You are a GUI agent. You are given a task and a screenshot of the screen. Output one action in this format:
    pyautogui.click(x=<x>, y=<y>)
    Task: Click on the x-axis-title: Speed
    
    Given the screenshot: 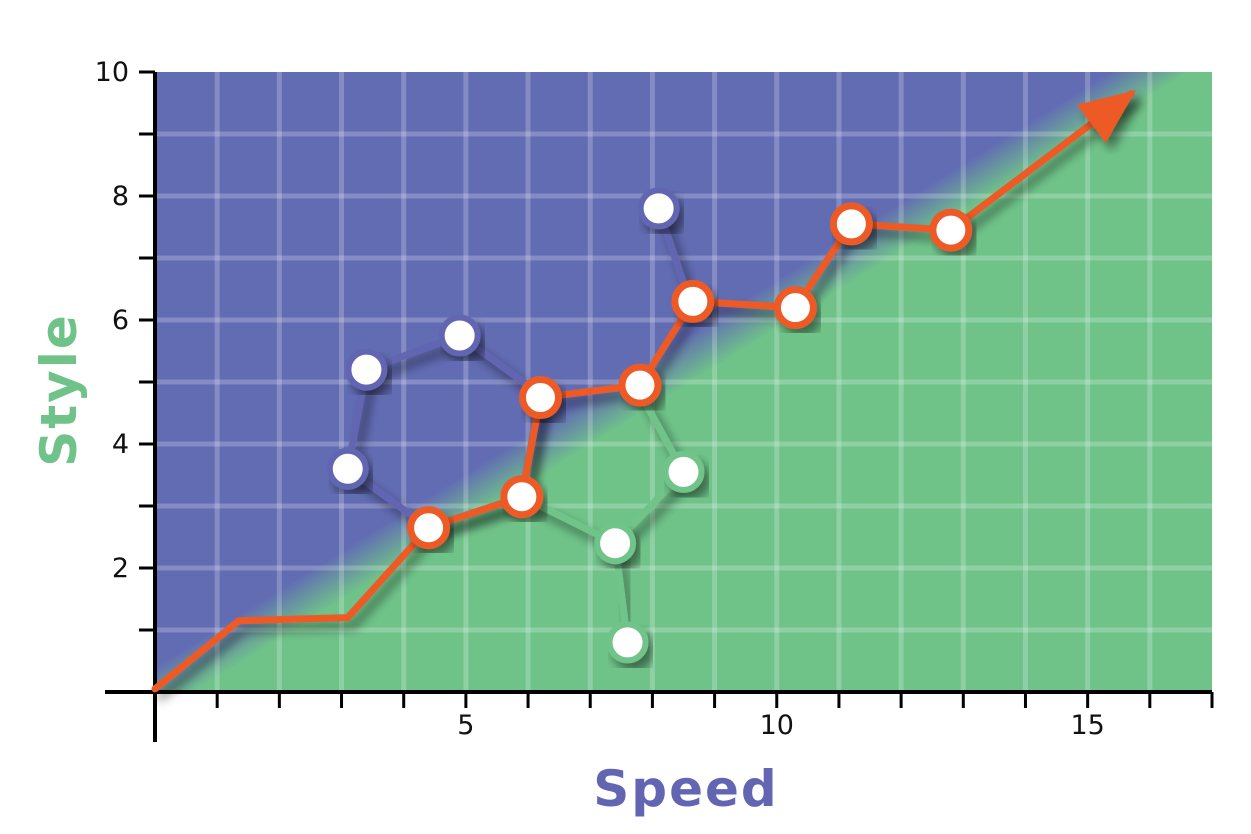 What is the action you would take?
    pyautogui.click(x=685, y=789)
    